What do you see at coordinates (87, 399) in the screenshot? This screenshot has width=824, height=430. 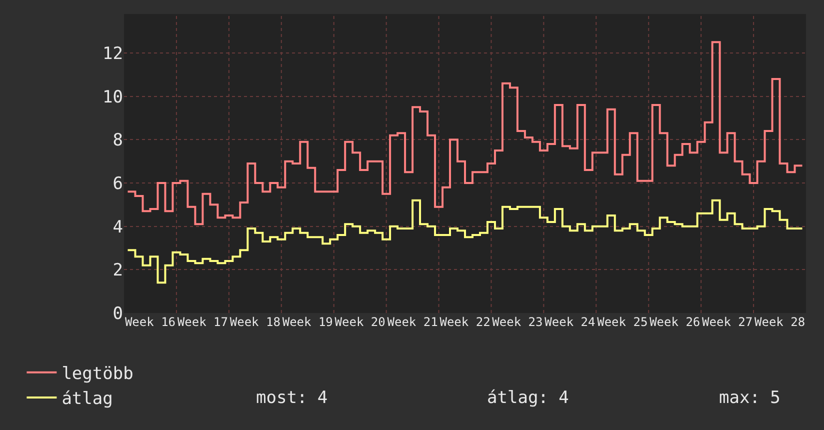 I see `legend-label: átlag` at bounding box center [87, 399].